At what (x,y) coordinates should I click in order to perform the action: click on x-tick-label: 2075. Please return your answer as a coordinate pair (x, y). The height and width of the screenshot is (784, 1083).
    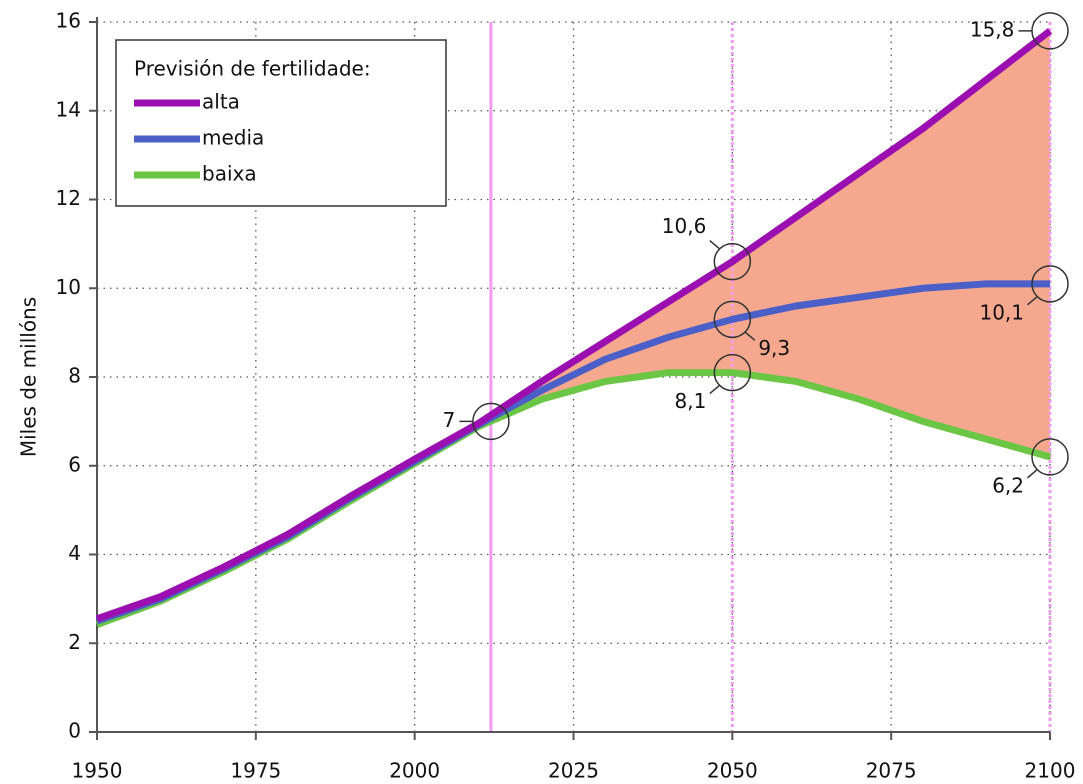
    Looking at the image, I should click on (891, 771).